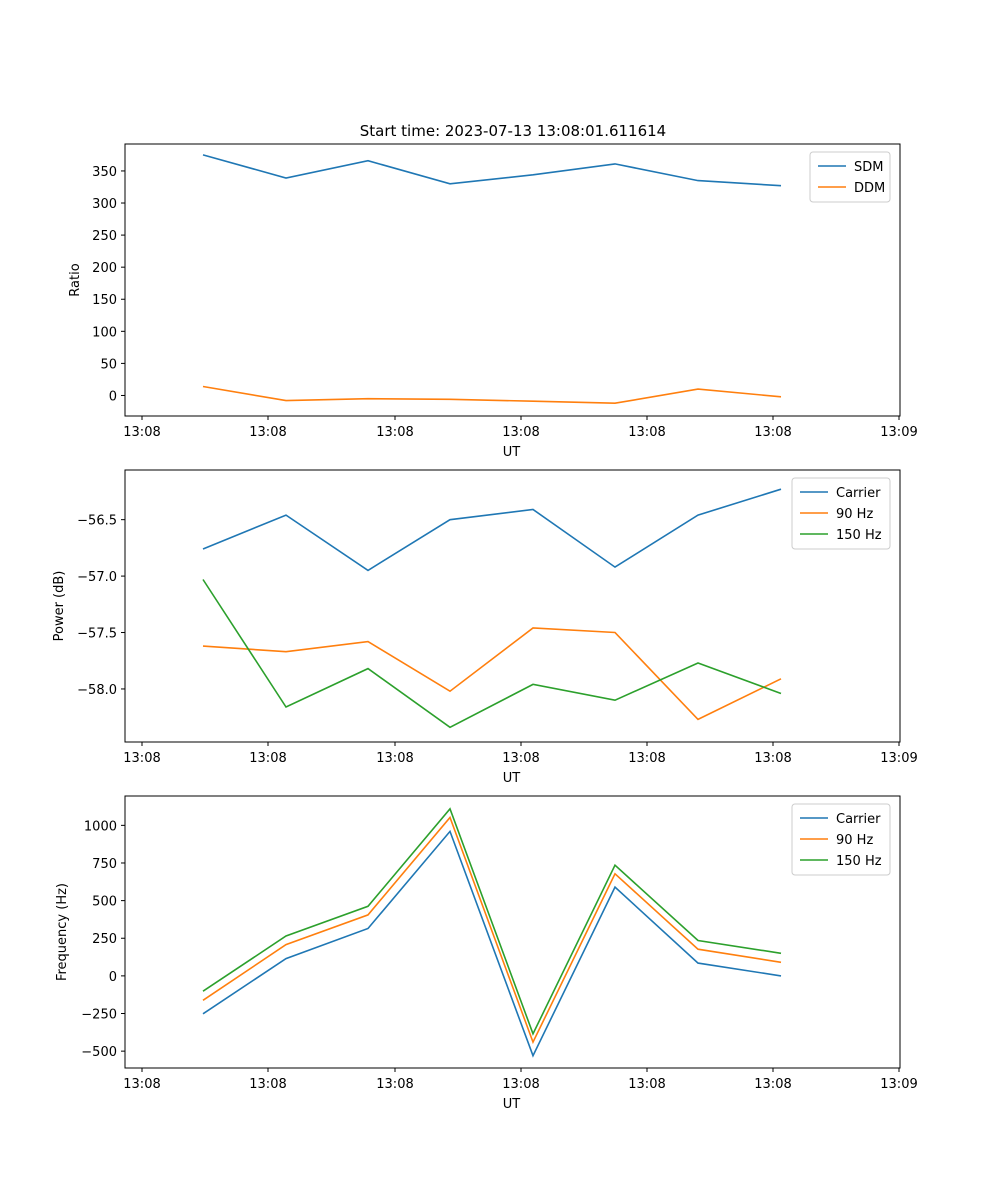 The width and height of the screenshot is (1000, 1200). What do you see at coordinates (100, 826) in the screenshot?
I see `y-tick-label: 1000` at bounding box center [100, 826].